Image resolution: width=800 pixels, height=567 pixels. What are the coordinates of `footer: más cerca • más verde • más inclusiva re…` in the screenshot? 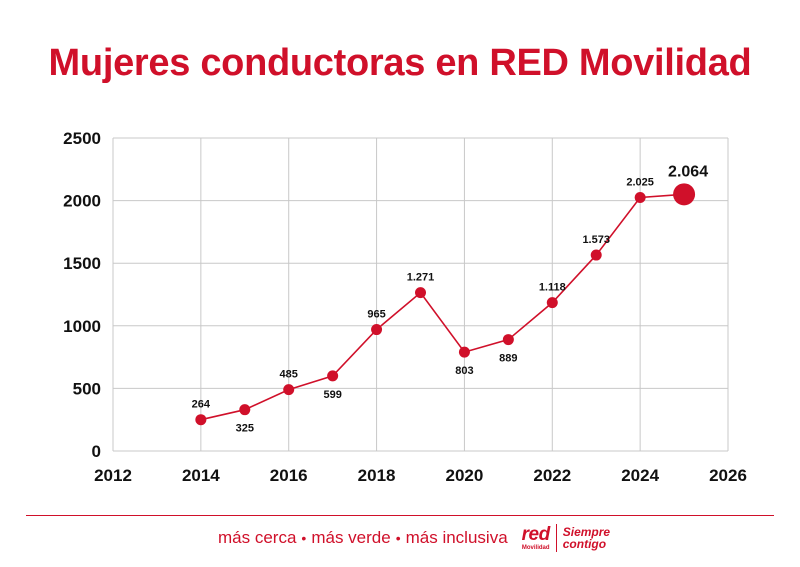 It's located at (414, 538).